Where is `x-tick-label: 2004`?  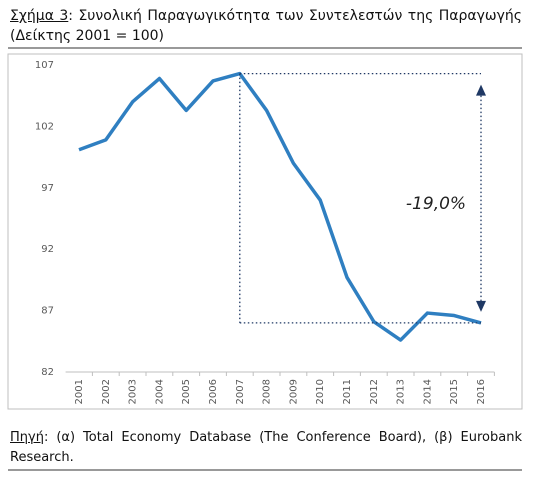 x-tick-label: 2004 is located at coordinates (159, 391).